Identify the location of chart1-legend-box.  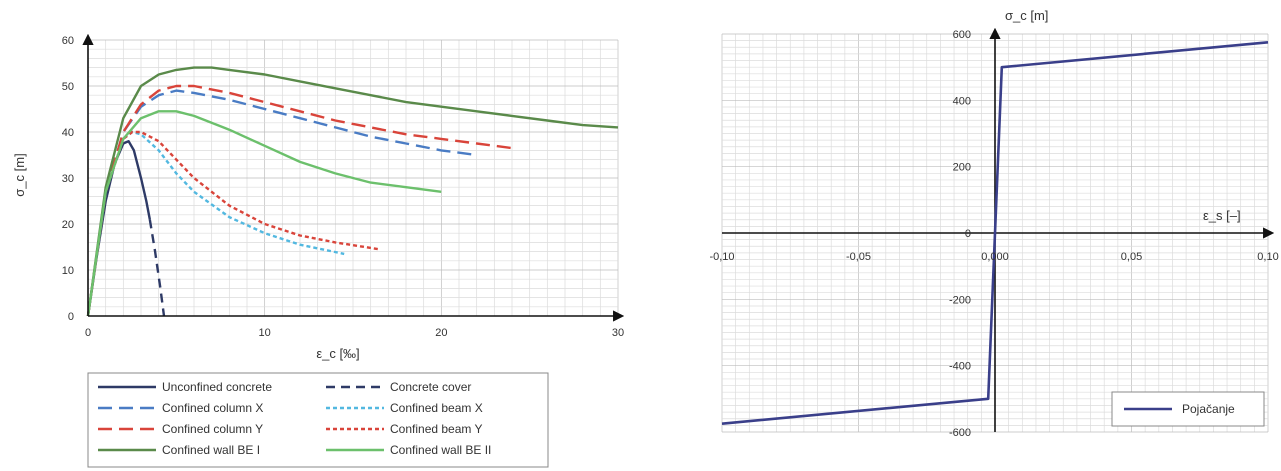
(318, 420).